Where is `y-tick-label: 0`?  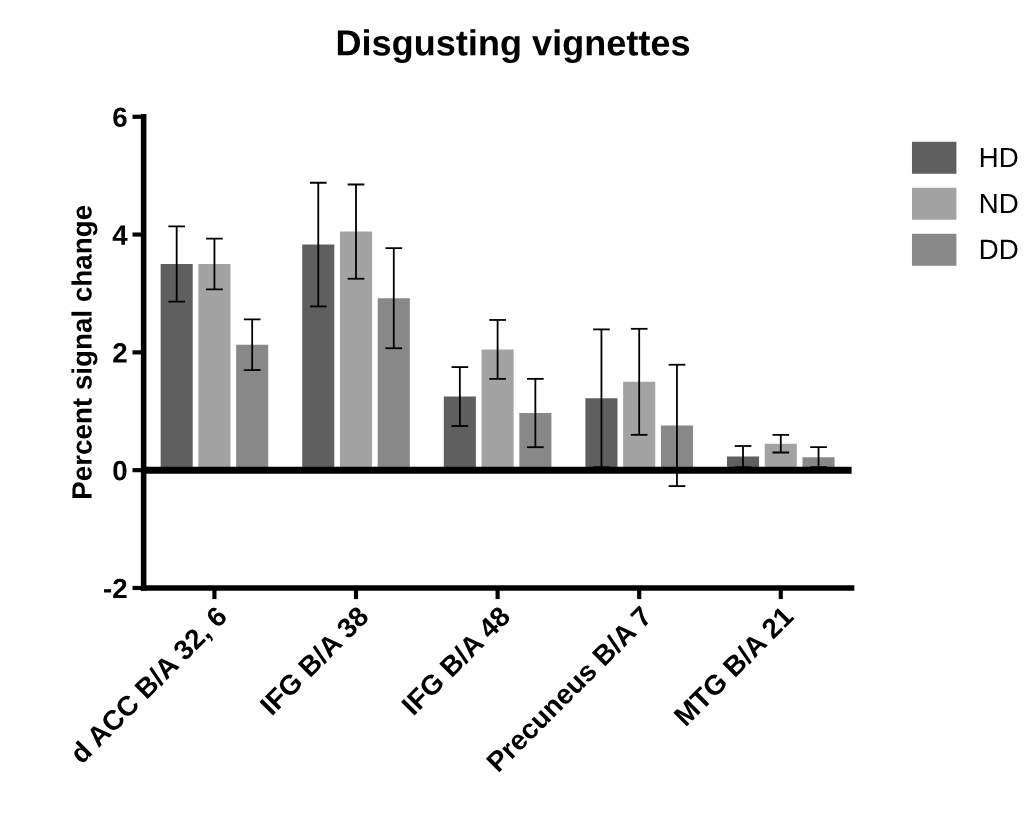 y-tick-label: 0 is located at coordinates (120, 470).